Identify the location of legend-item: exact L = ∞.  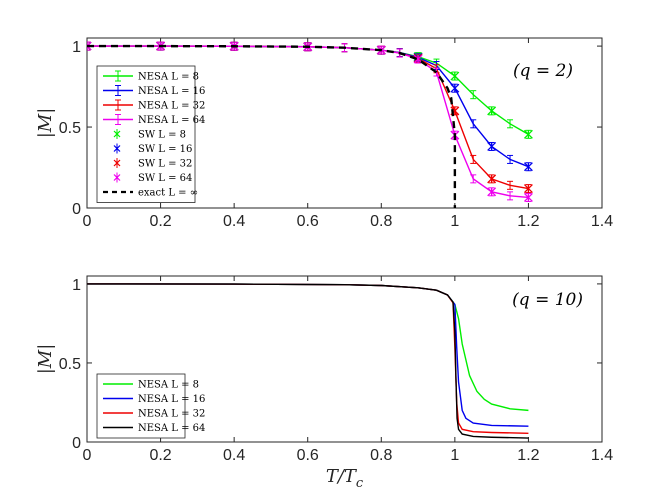
(150, 193).